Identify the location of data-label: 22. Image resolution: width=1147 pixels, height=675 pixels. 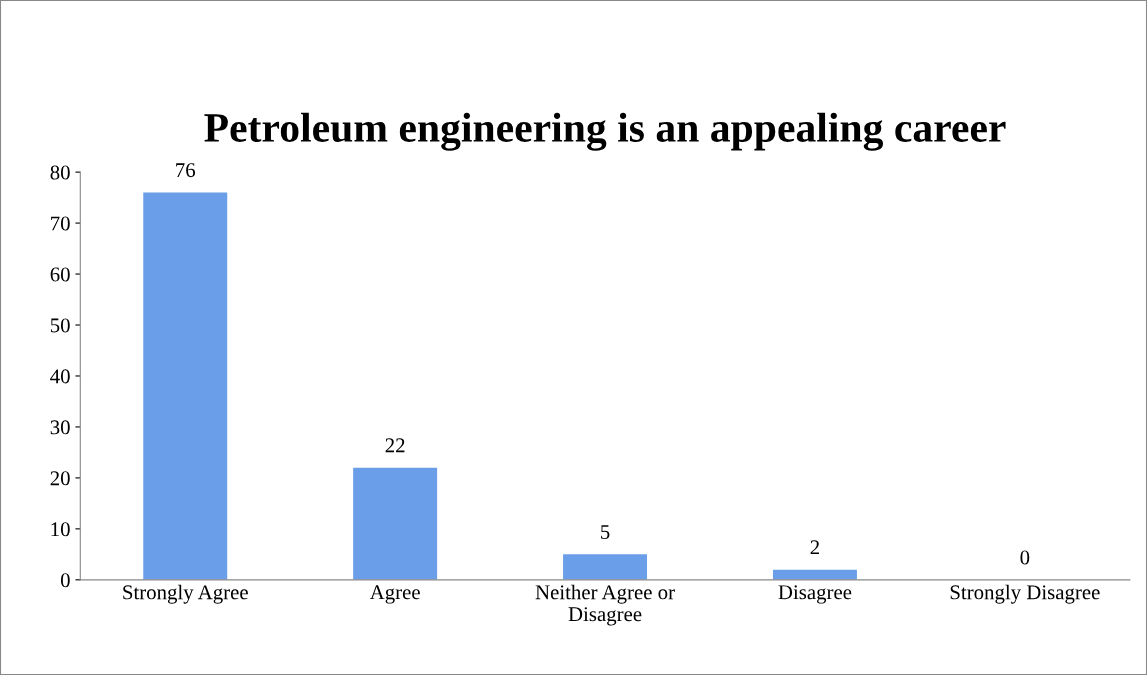
(395, 445).